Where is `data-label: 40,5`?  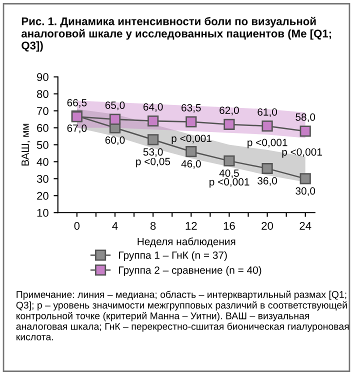 data-label: 40,5 is located at coordinates (229, 173).